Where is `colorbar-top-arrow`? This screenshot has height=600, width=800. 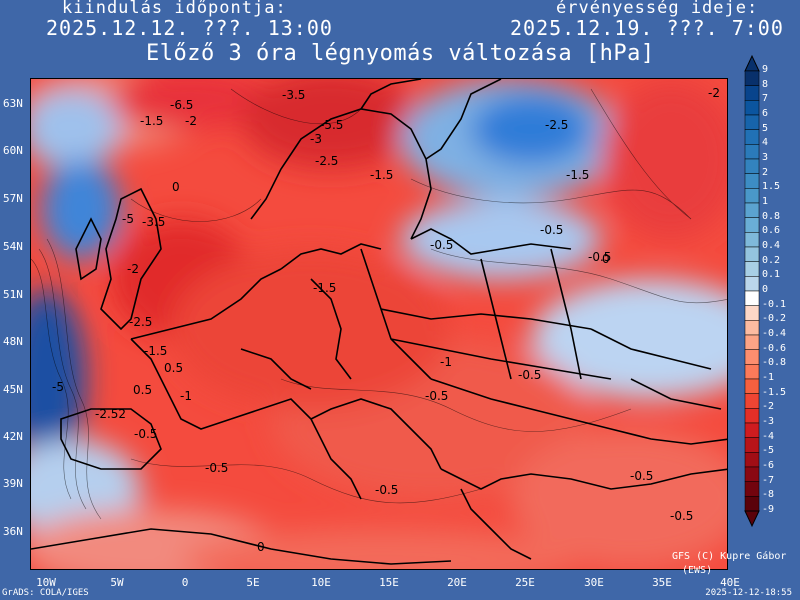
colorbar-top-arrow is located at coordinates (752, 63).